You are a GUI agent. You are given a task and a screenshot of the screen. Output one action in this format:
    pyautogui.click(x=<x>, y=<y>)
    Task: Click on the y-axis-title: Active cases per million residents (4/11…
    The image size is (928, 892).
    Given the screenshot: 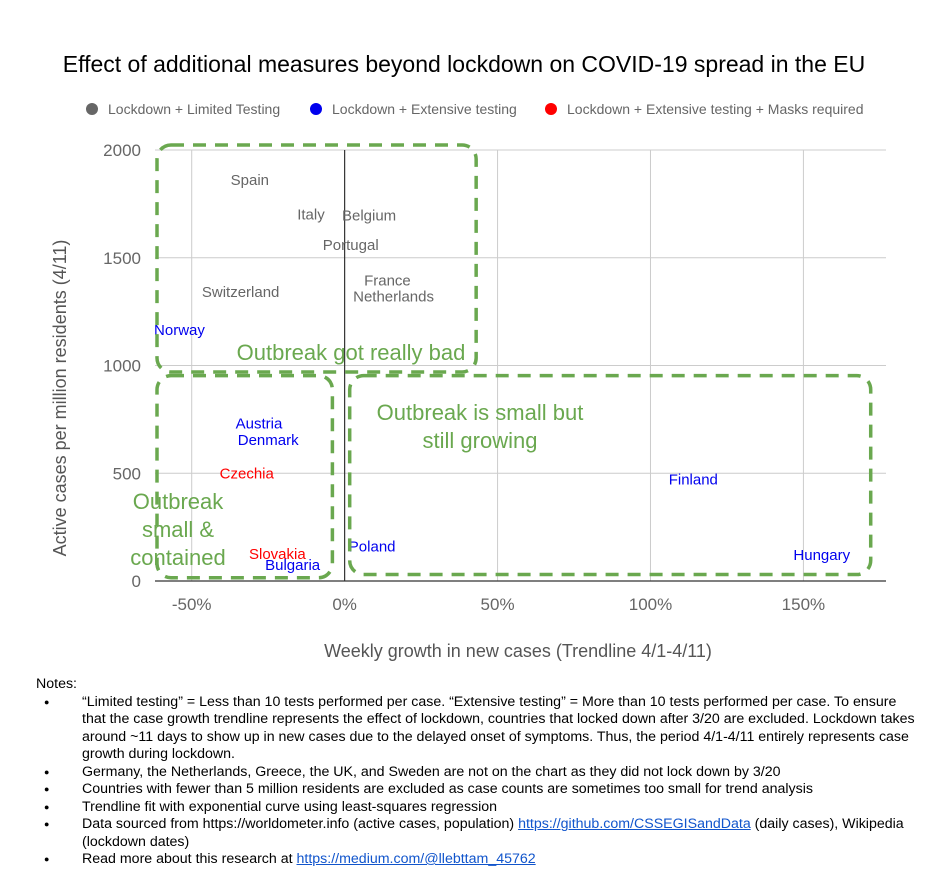 What is the action you would take?
    pyautogui.click(x=60, y=398)
    